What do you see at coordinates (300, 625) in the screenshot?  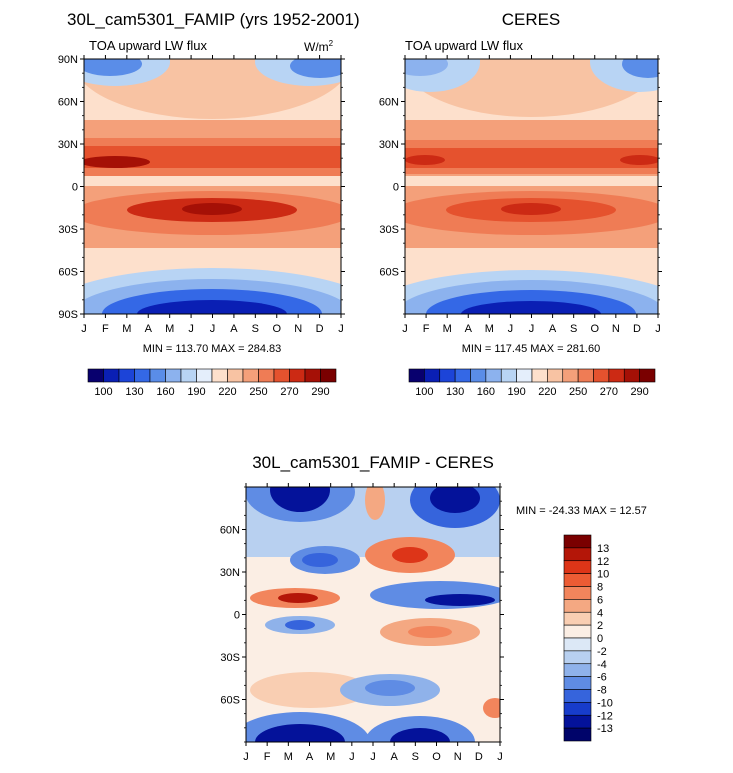 I see `diff-field-eq-cold-core` at bounding box center [300, 625].